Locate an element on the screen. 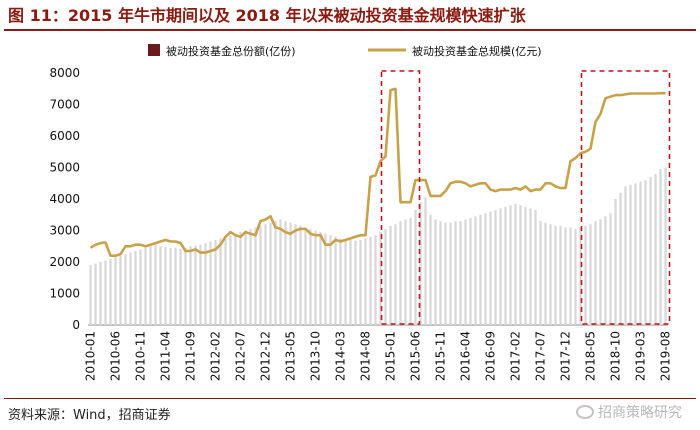  x-tick-label: 2015-11 is located at coordinates (441, 356).